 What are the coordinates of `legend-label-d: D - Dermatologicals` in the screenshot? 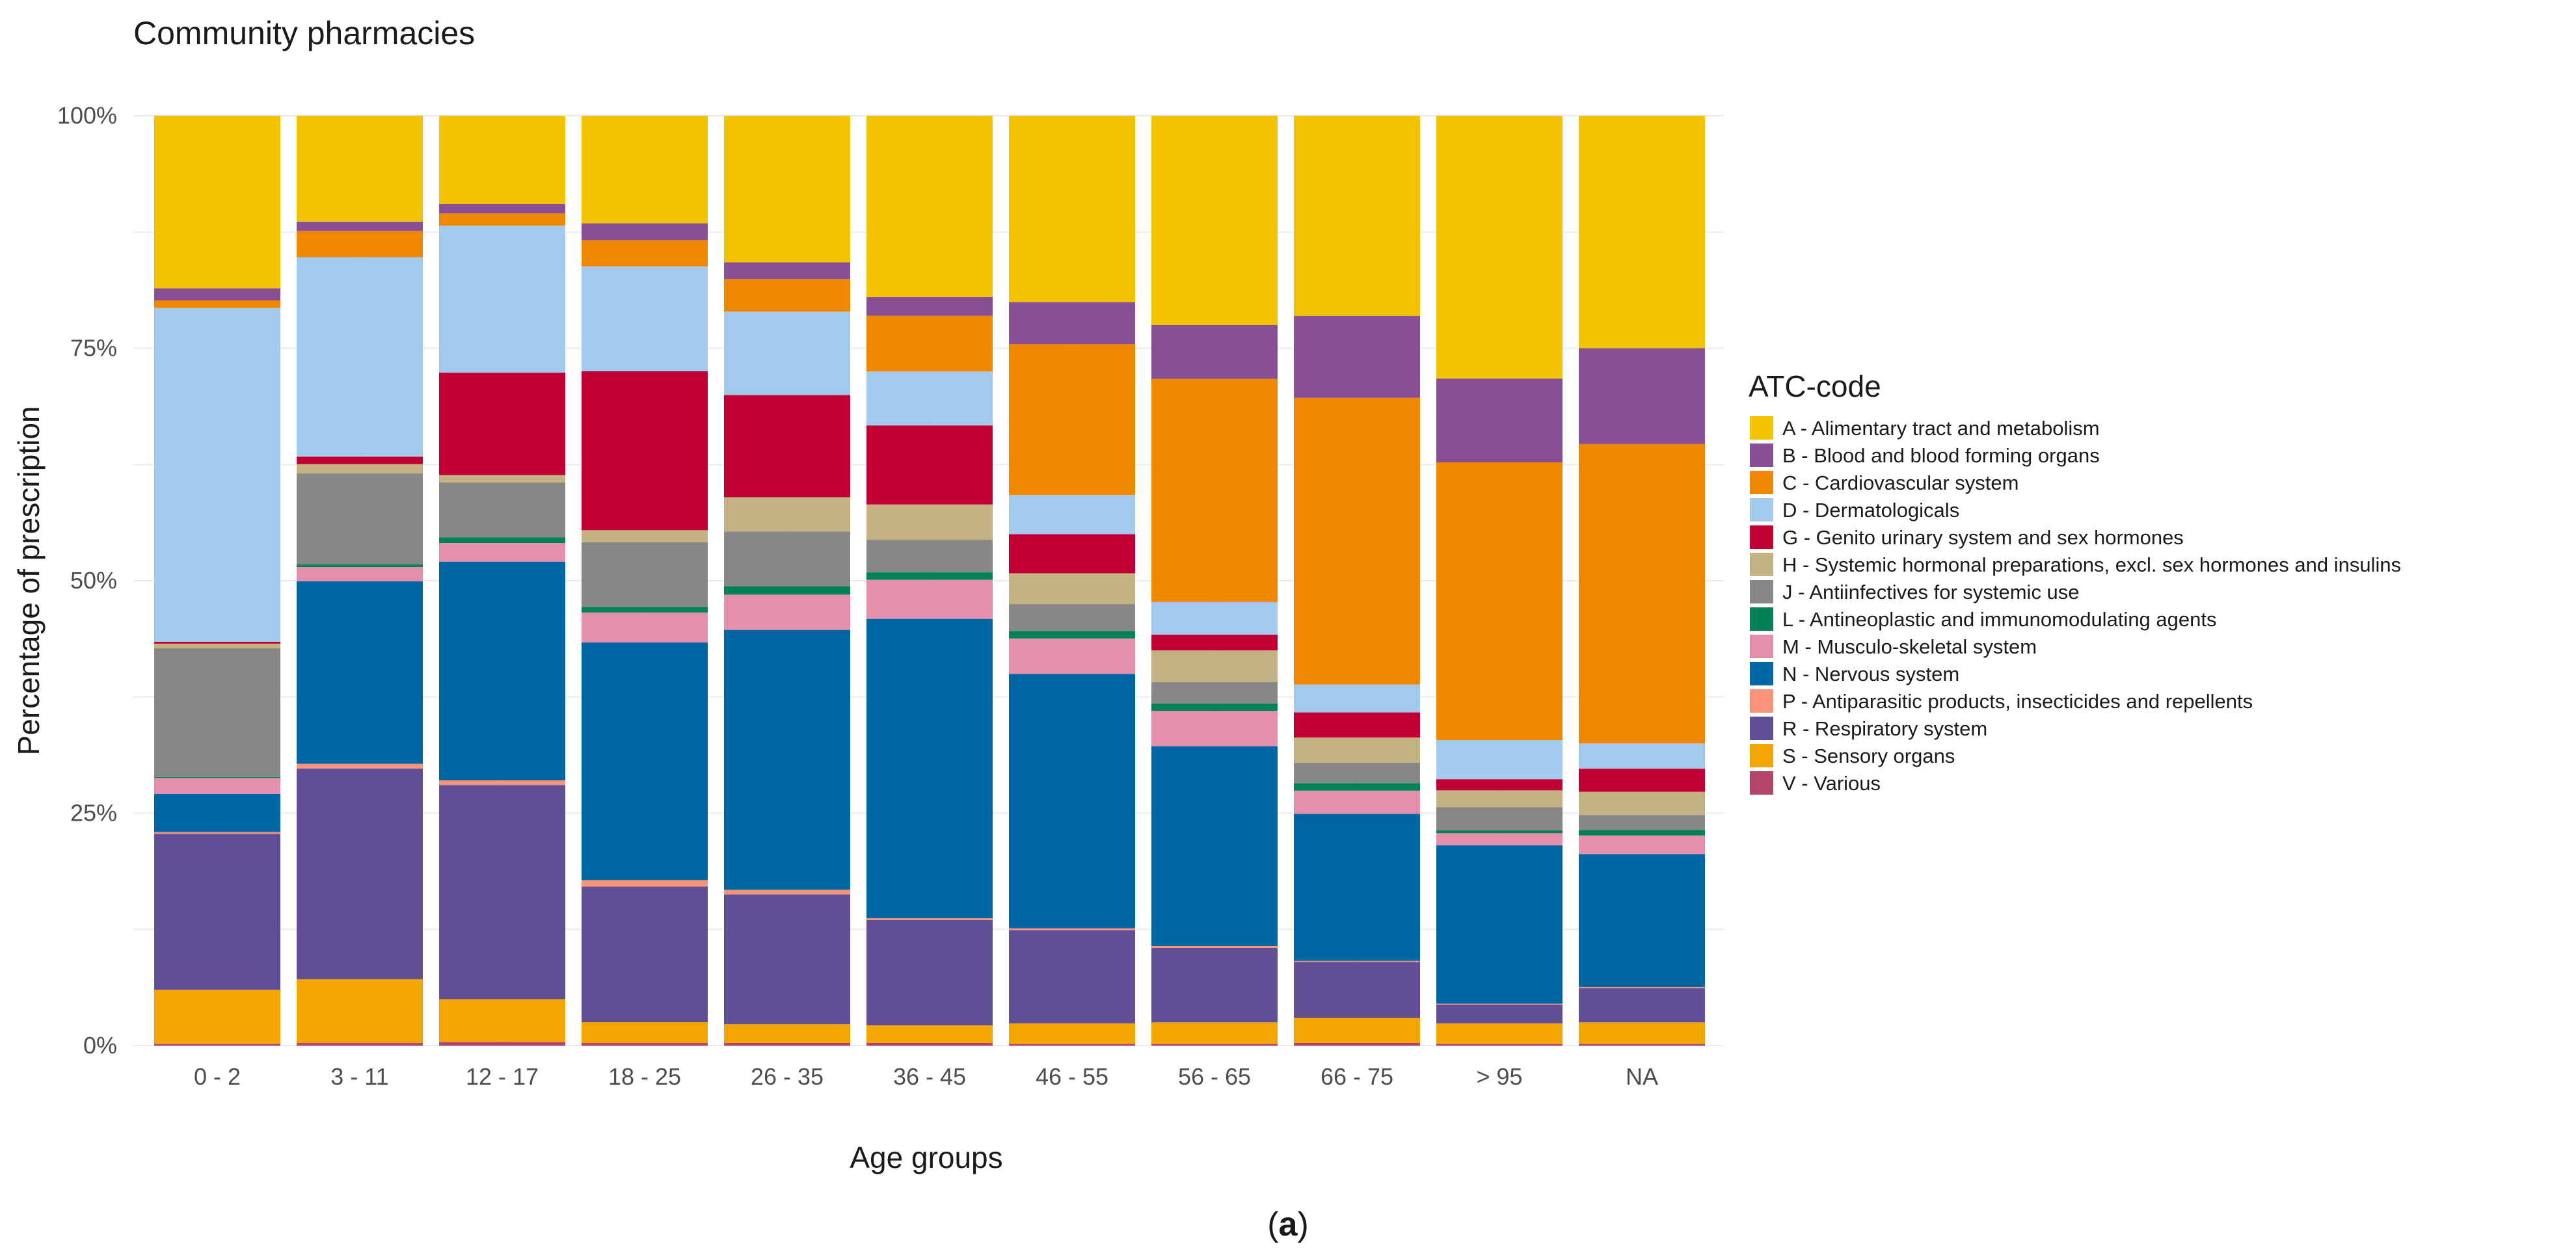 It's located at (1871, 511).